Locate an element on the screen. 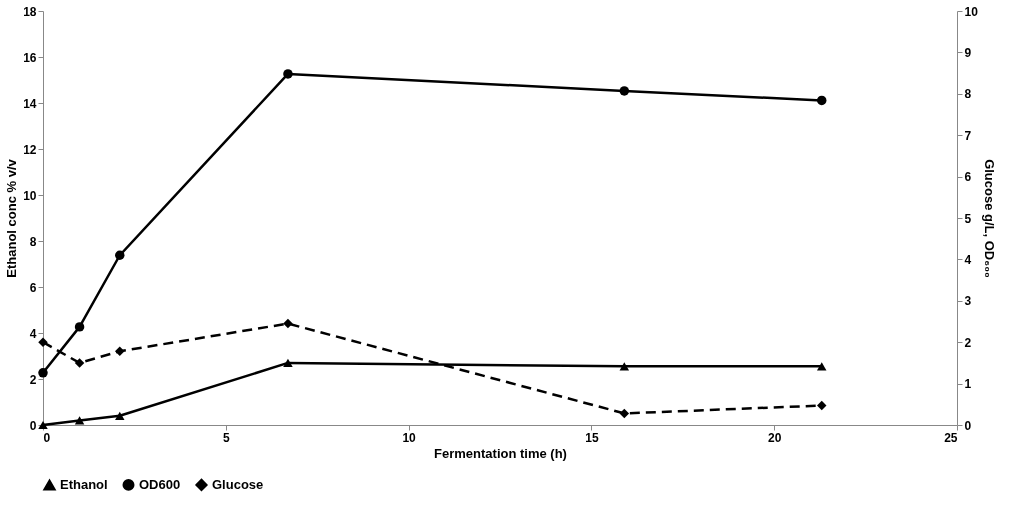  y2-axis-title: Glucose g/L, OD₆₀₀ is located at coordinates (989, 219).